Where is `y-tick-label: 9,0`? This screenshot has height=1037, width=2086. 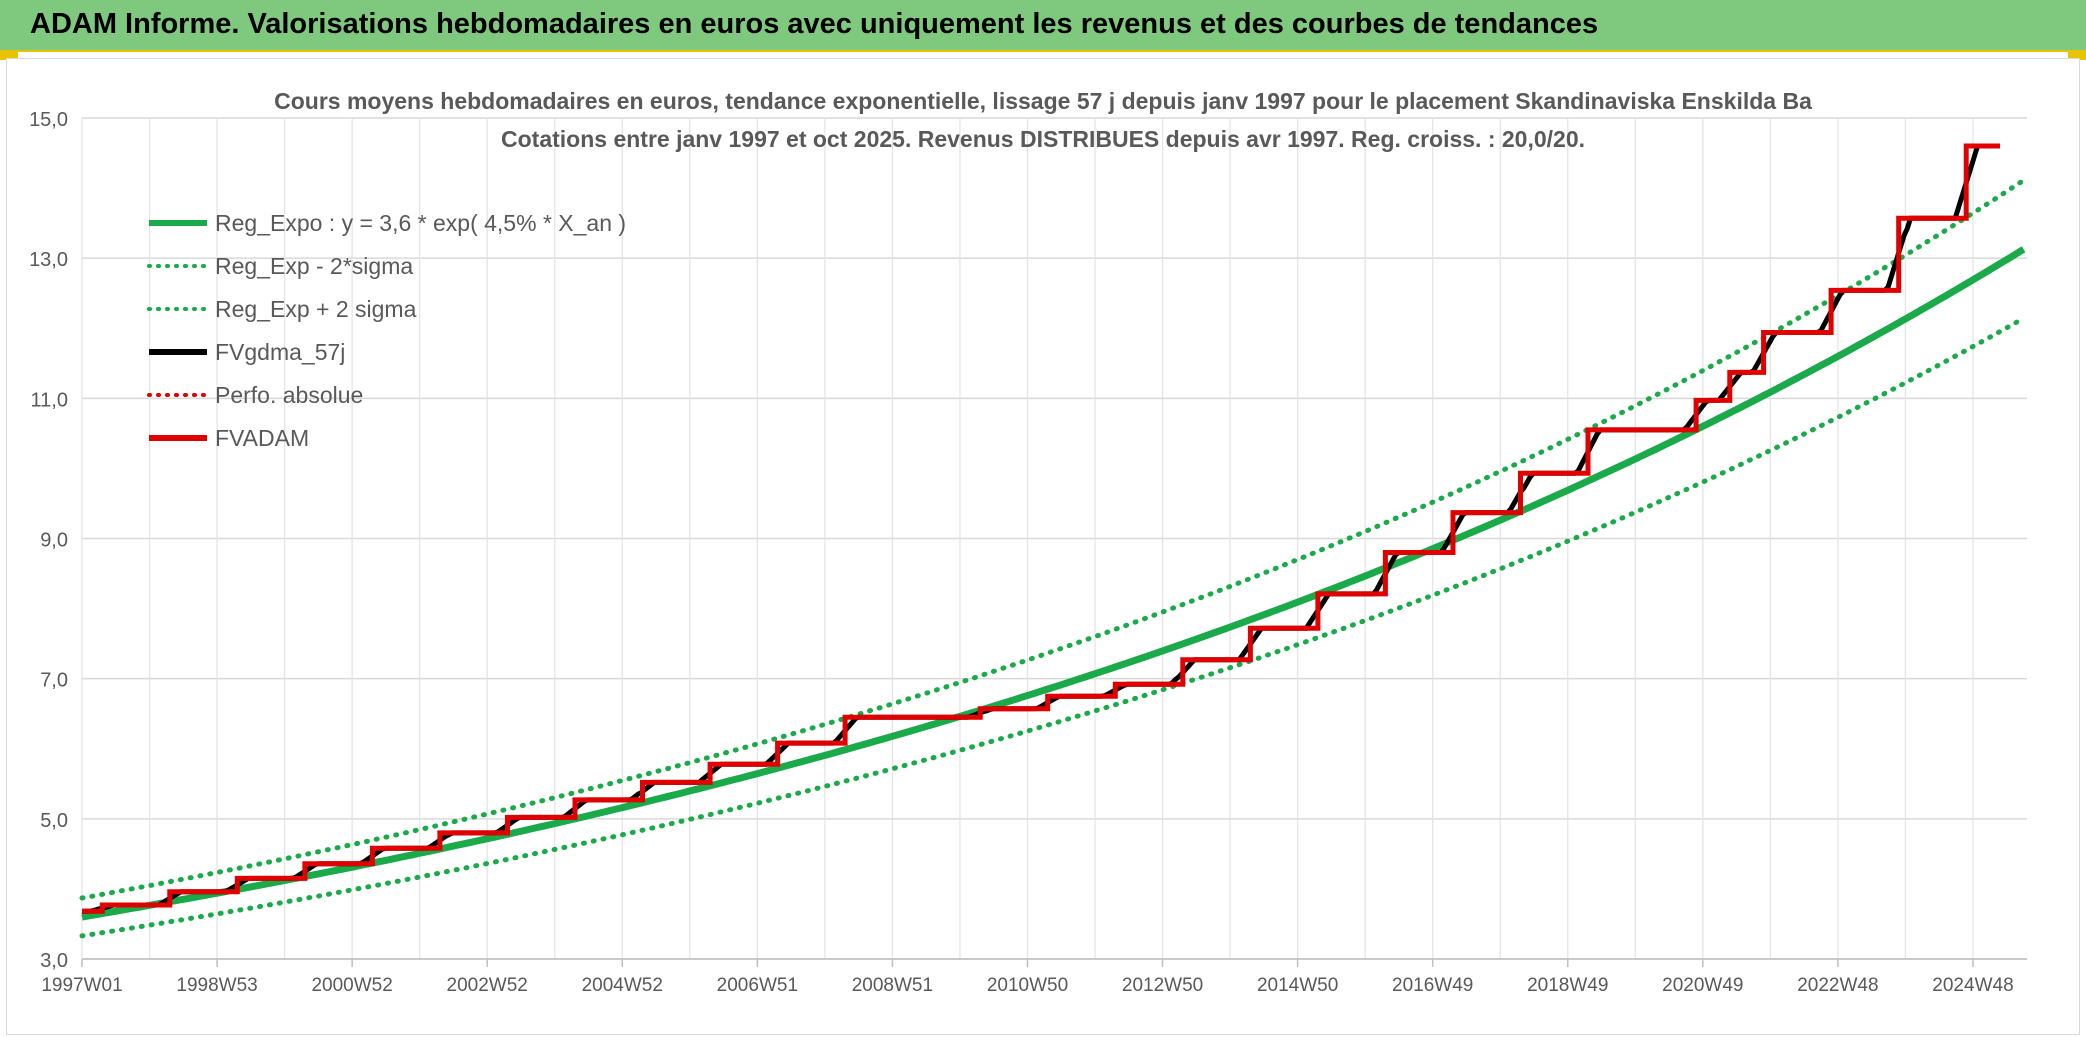 y-tick-label: 9,0 is located at coordinates (54, 541).